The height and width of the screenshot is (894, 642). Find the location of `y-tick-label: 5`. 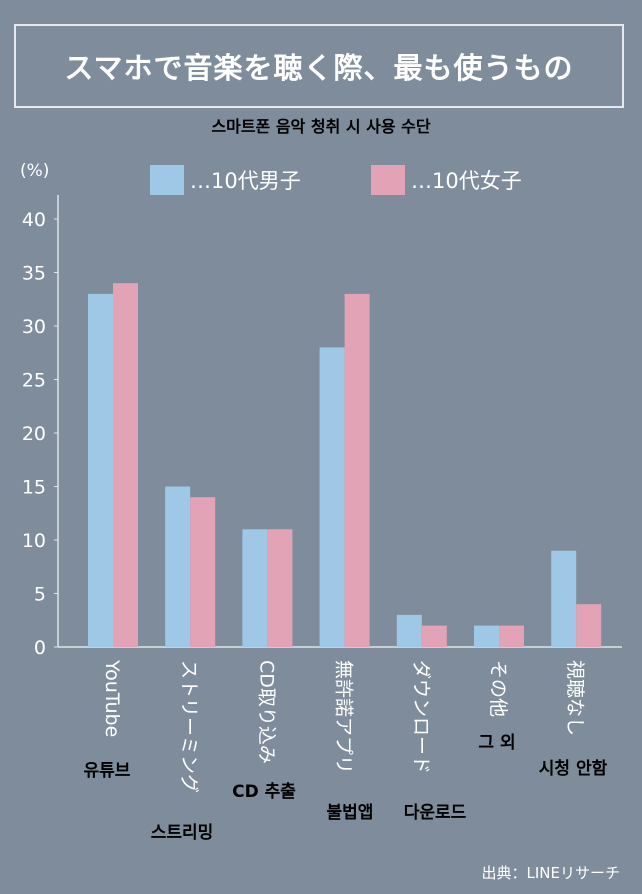

y-tick-label: 5 is located at coordinates (40, 595).